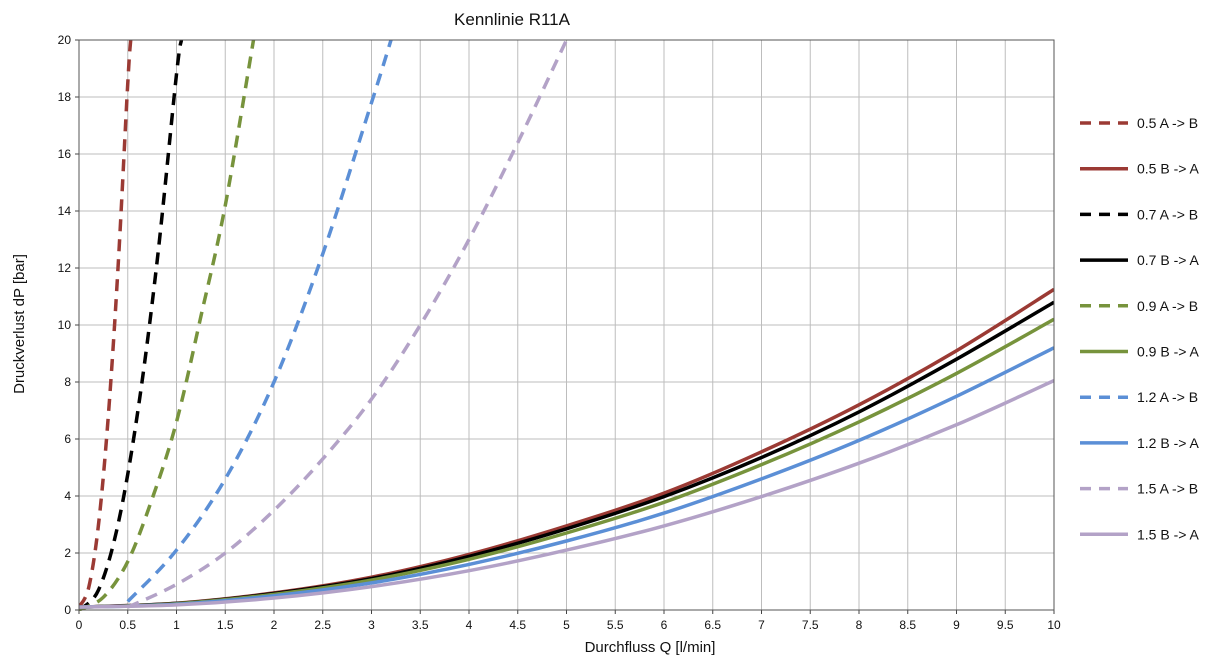 Image resolution: width=1222 pixels, height=655 pixels. What do you see at coordinates (1167, 306) in the screenshot?
I see `legend-label-4: 0.9 A -> B` at bounding box center [1167, 306].